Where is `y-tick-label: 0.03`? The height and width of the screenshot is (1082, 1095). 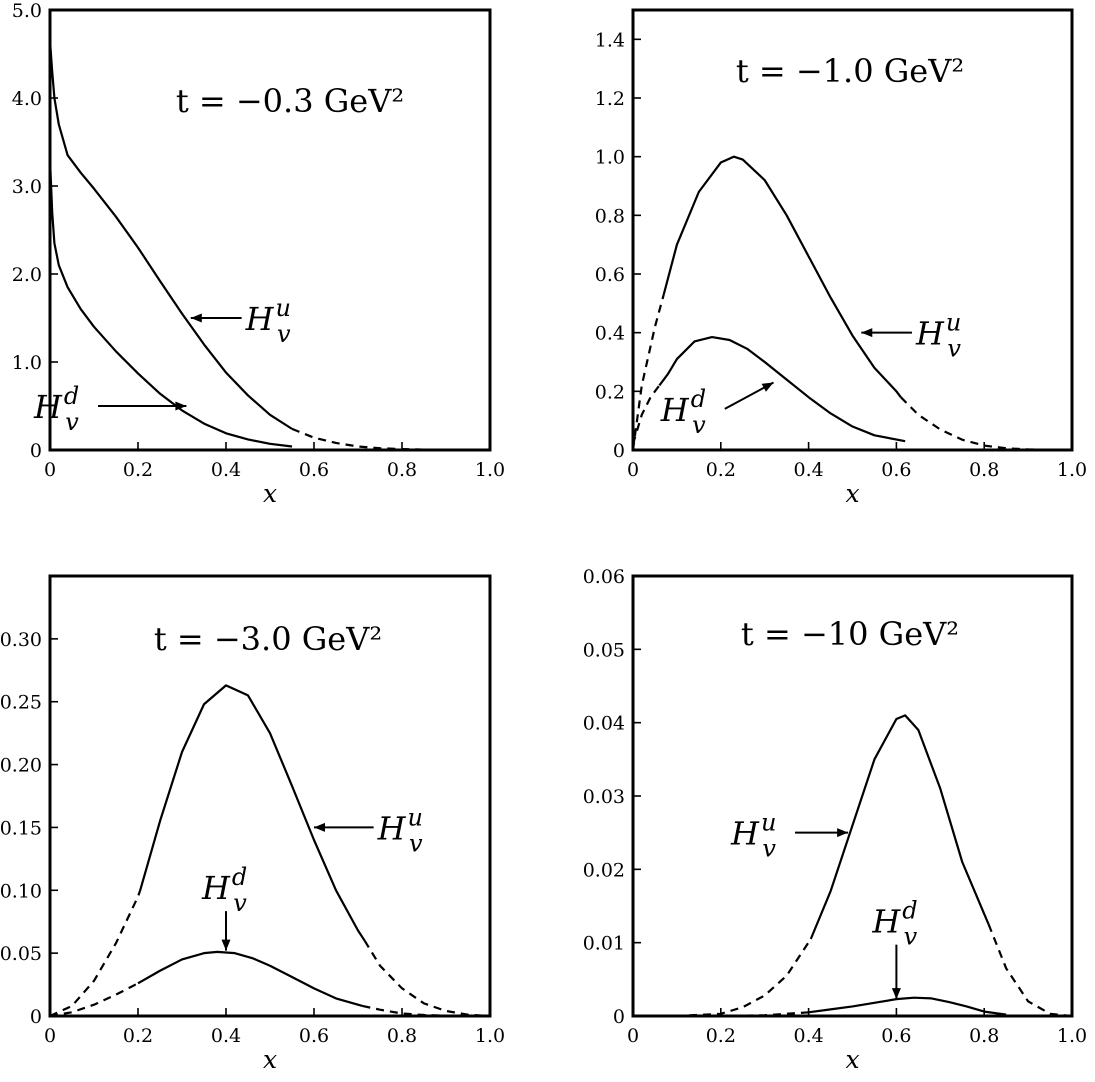
y-tick-label: 0.03 is located at coordinates (604, 797).